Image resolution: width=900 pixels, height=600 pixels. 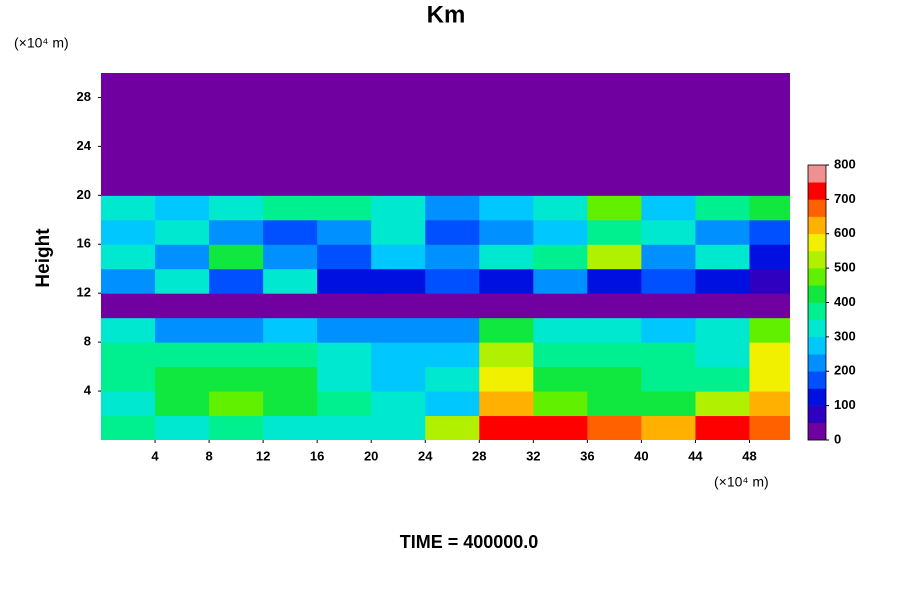 I want to click on colorbar-tick-label: 500, so click(x=845, y=267).